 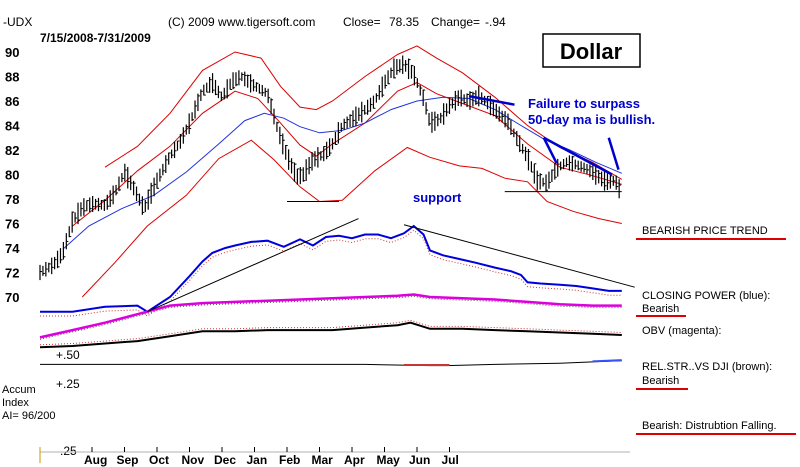 What do you see at coordinates (12, 101) in the screenshot?
I see `y-tick-label: 86` at bounding box center [12, 101].